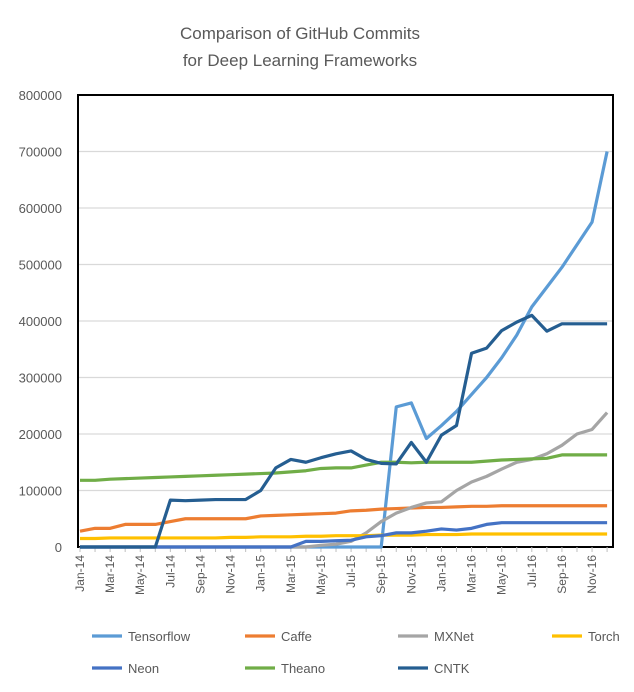  I want to click on x-tick-label: Jan-14, so click(80, 573).